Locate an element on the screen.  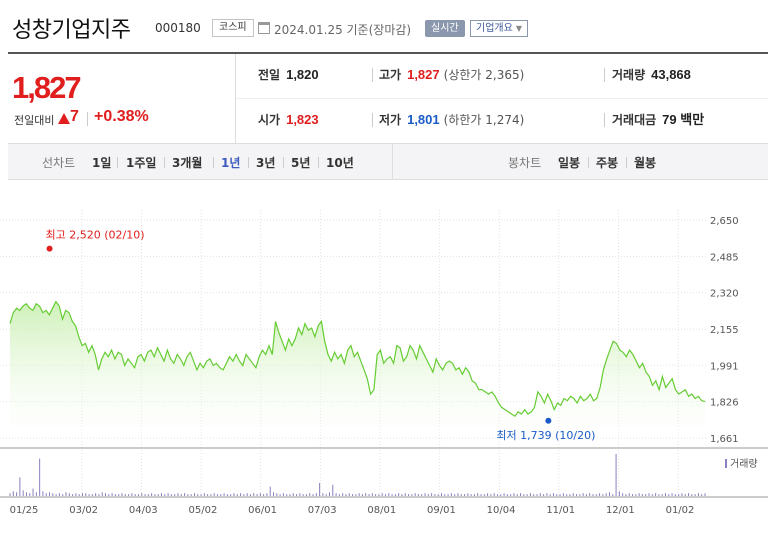
low-label: 저가 is located at coordinates (390, 120).